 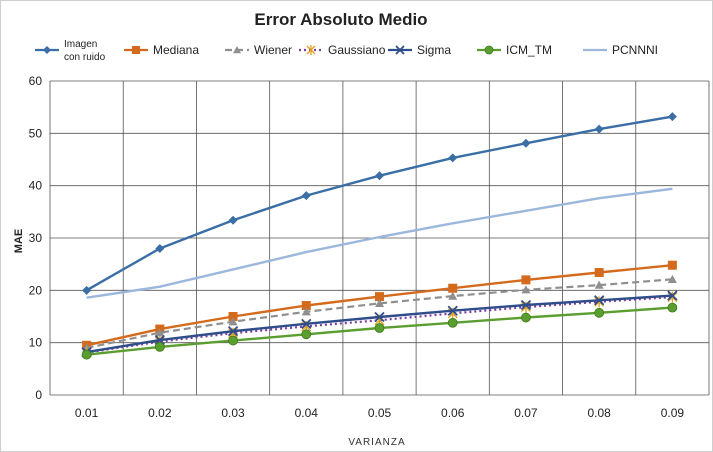 I want to click on legend-item-2: Wiener, so click(x=258, y=50).